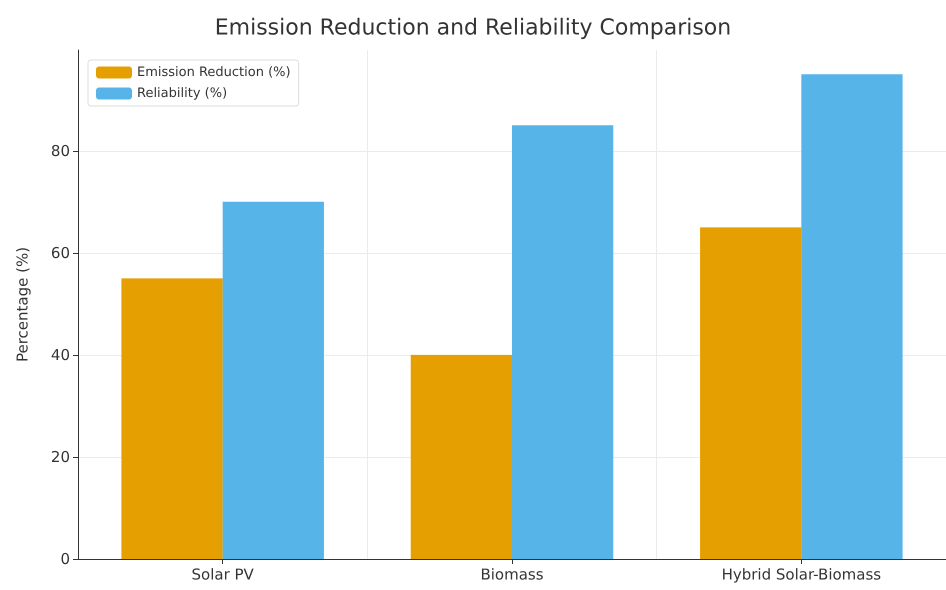 This screenshot has height=590, width=946. I want to click on x-tick-label: Biomass, so click(512, 575).